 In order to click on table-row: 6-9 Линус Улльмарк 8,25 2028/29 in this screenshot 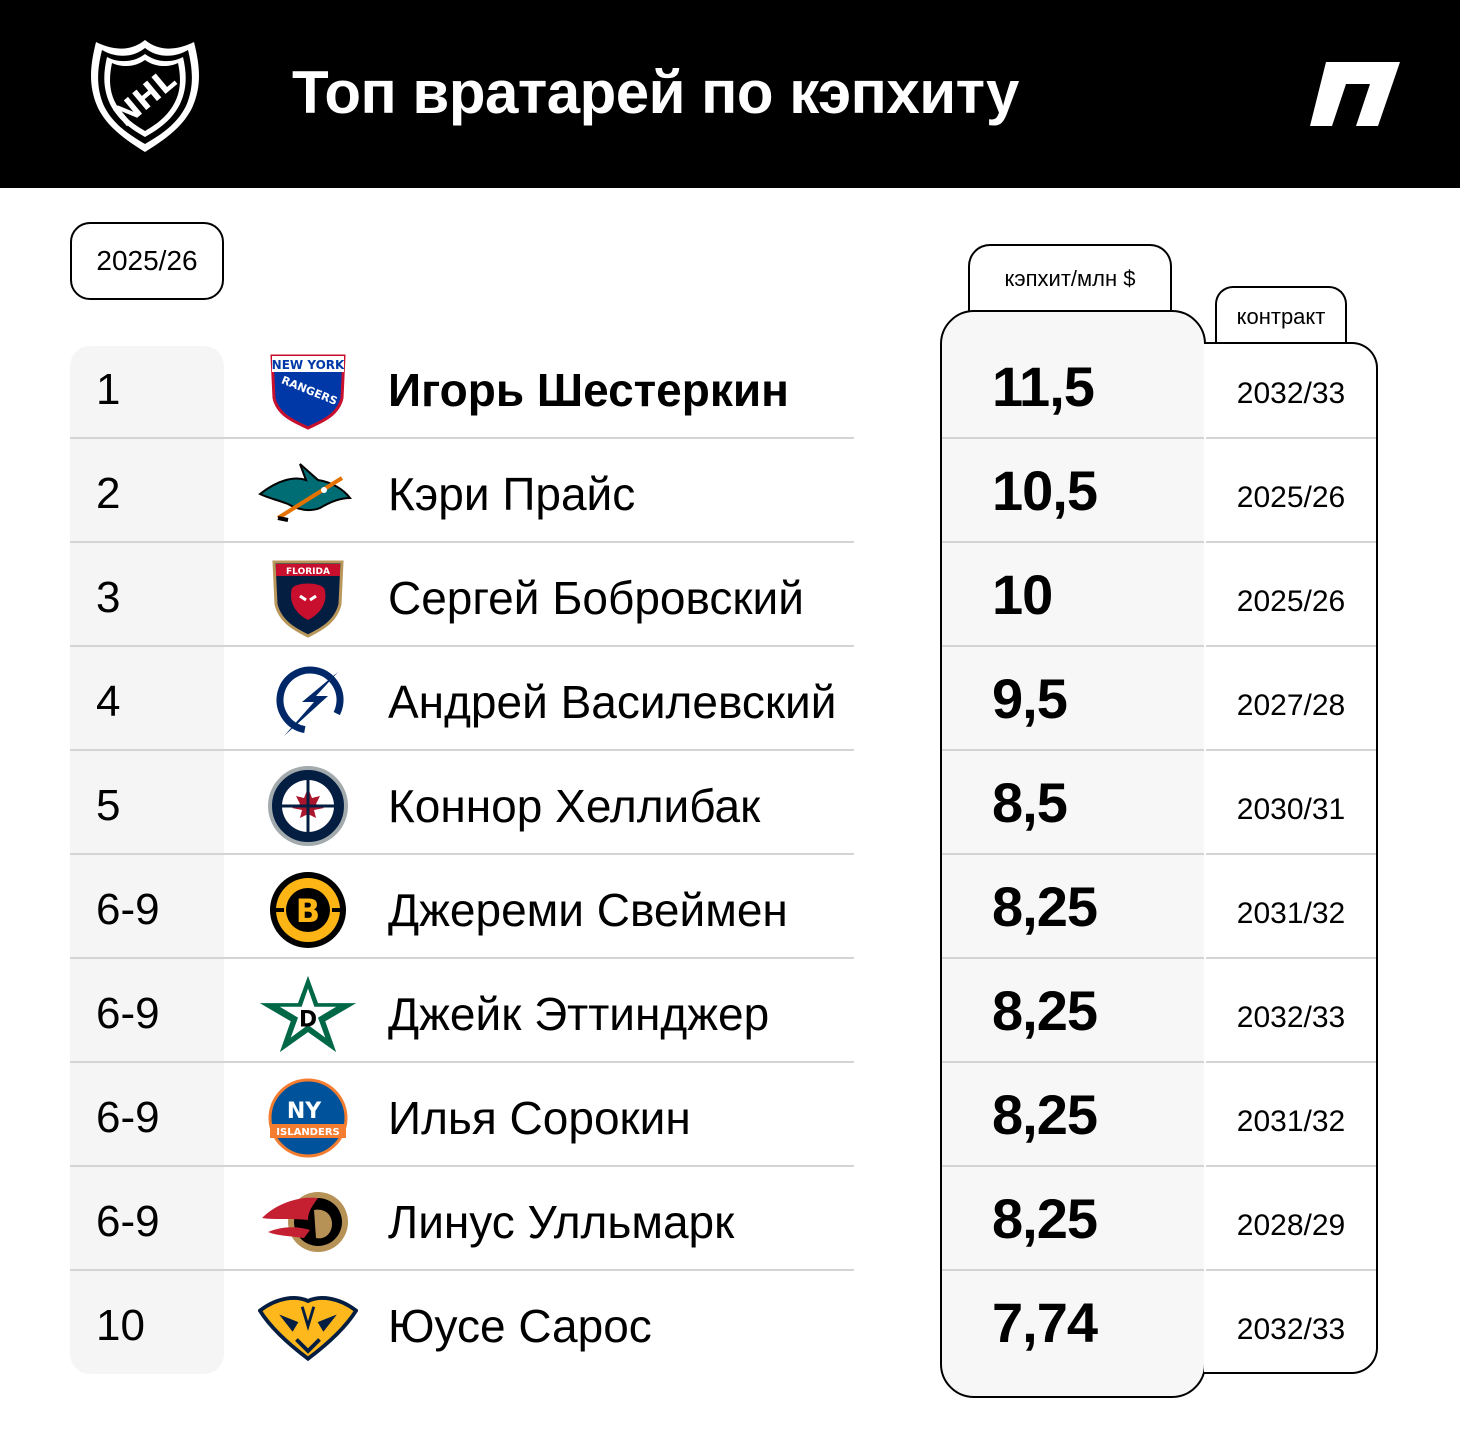, I will do `click(730, 1222)`.